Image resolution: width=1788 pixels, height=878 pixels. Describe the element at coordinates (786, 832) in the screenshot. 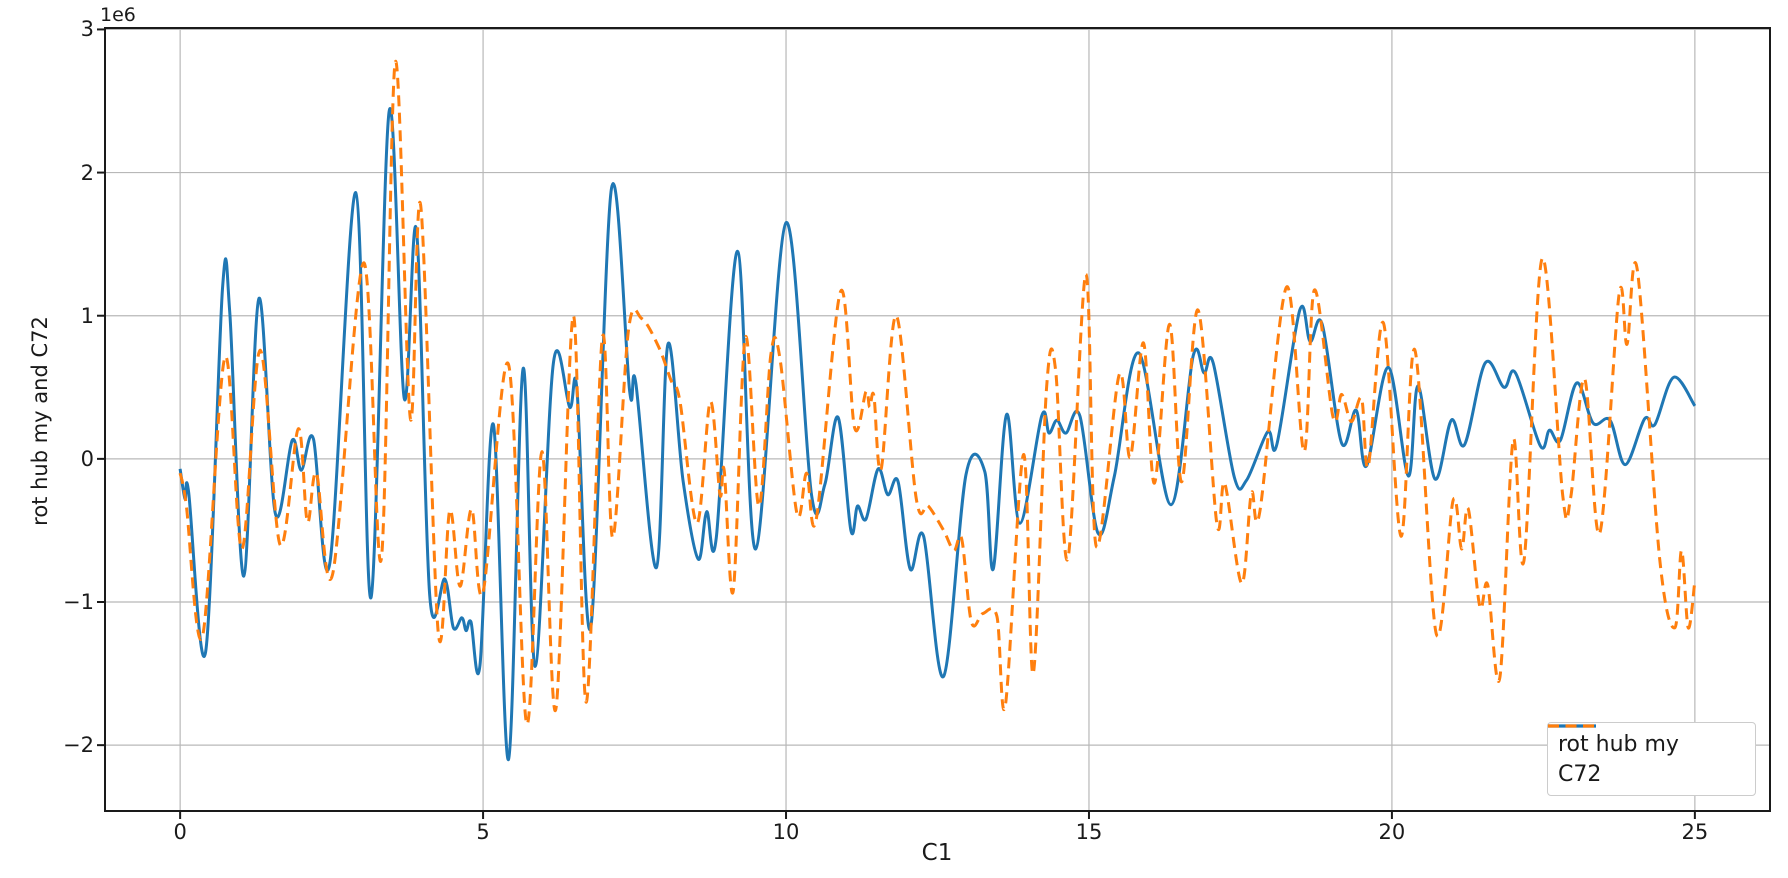

I see `x-tick-label: 10` at that location.